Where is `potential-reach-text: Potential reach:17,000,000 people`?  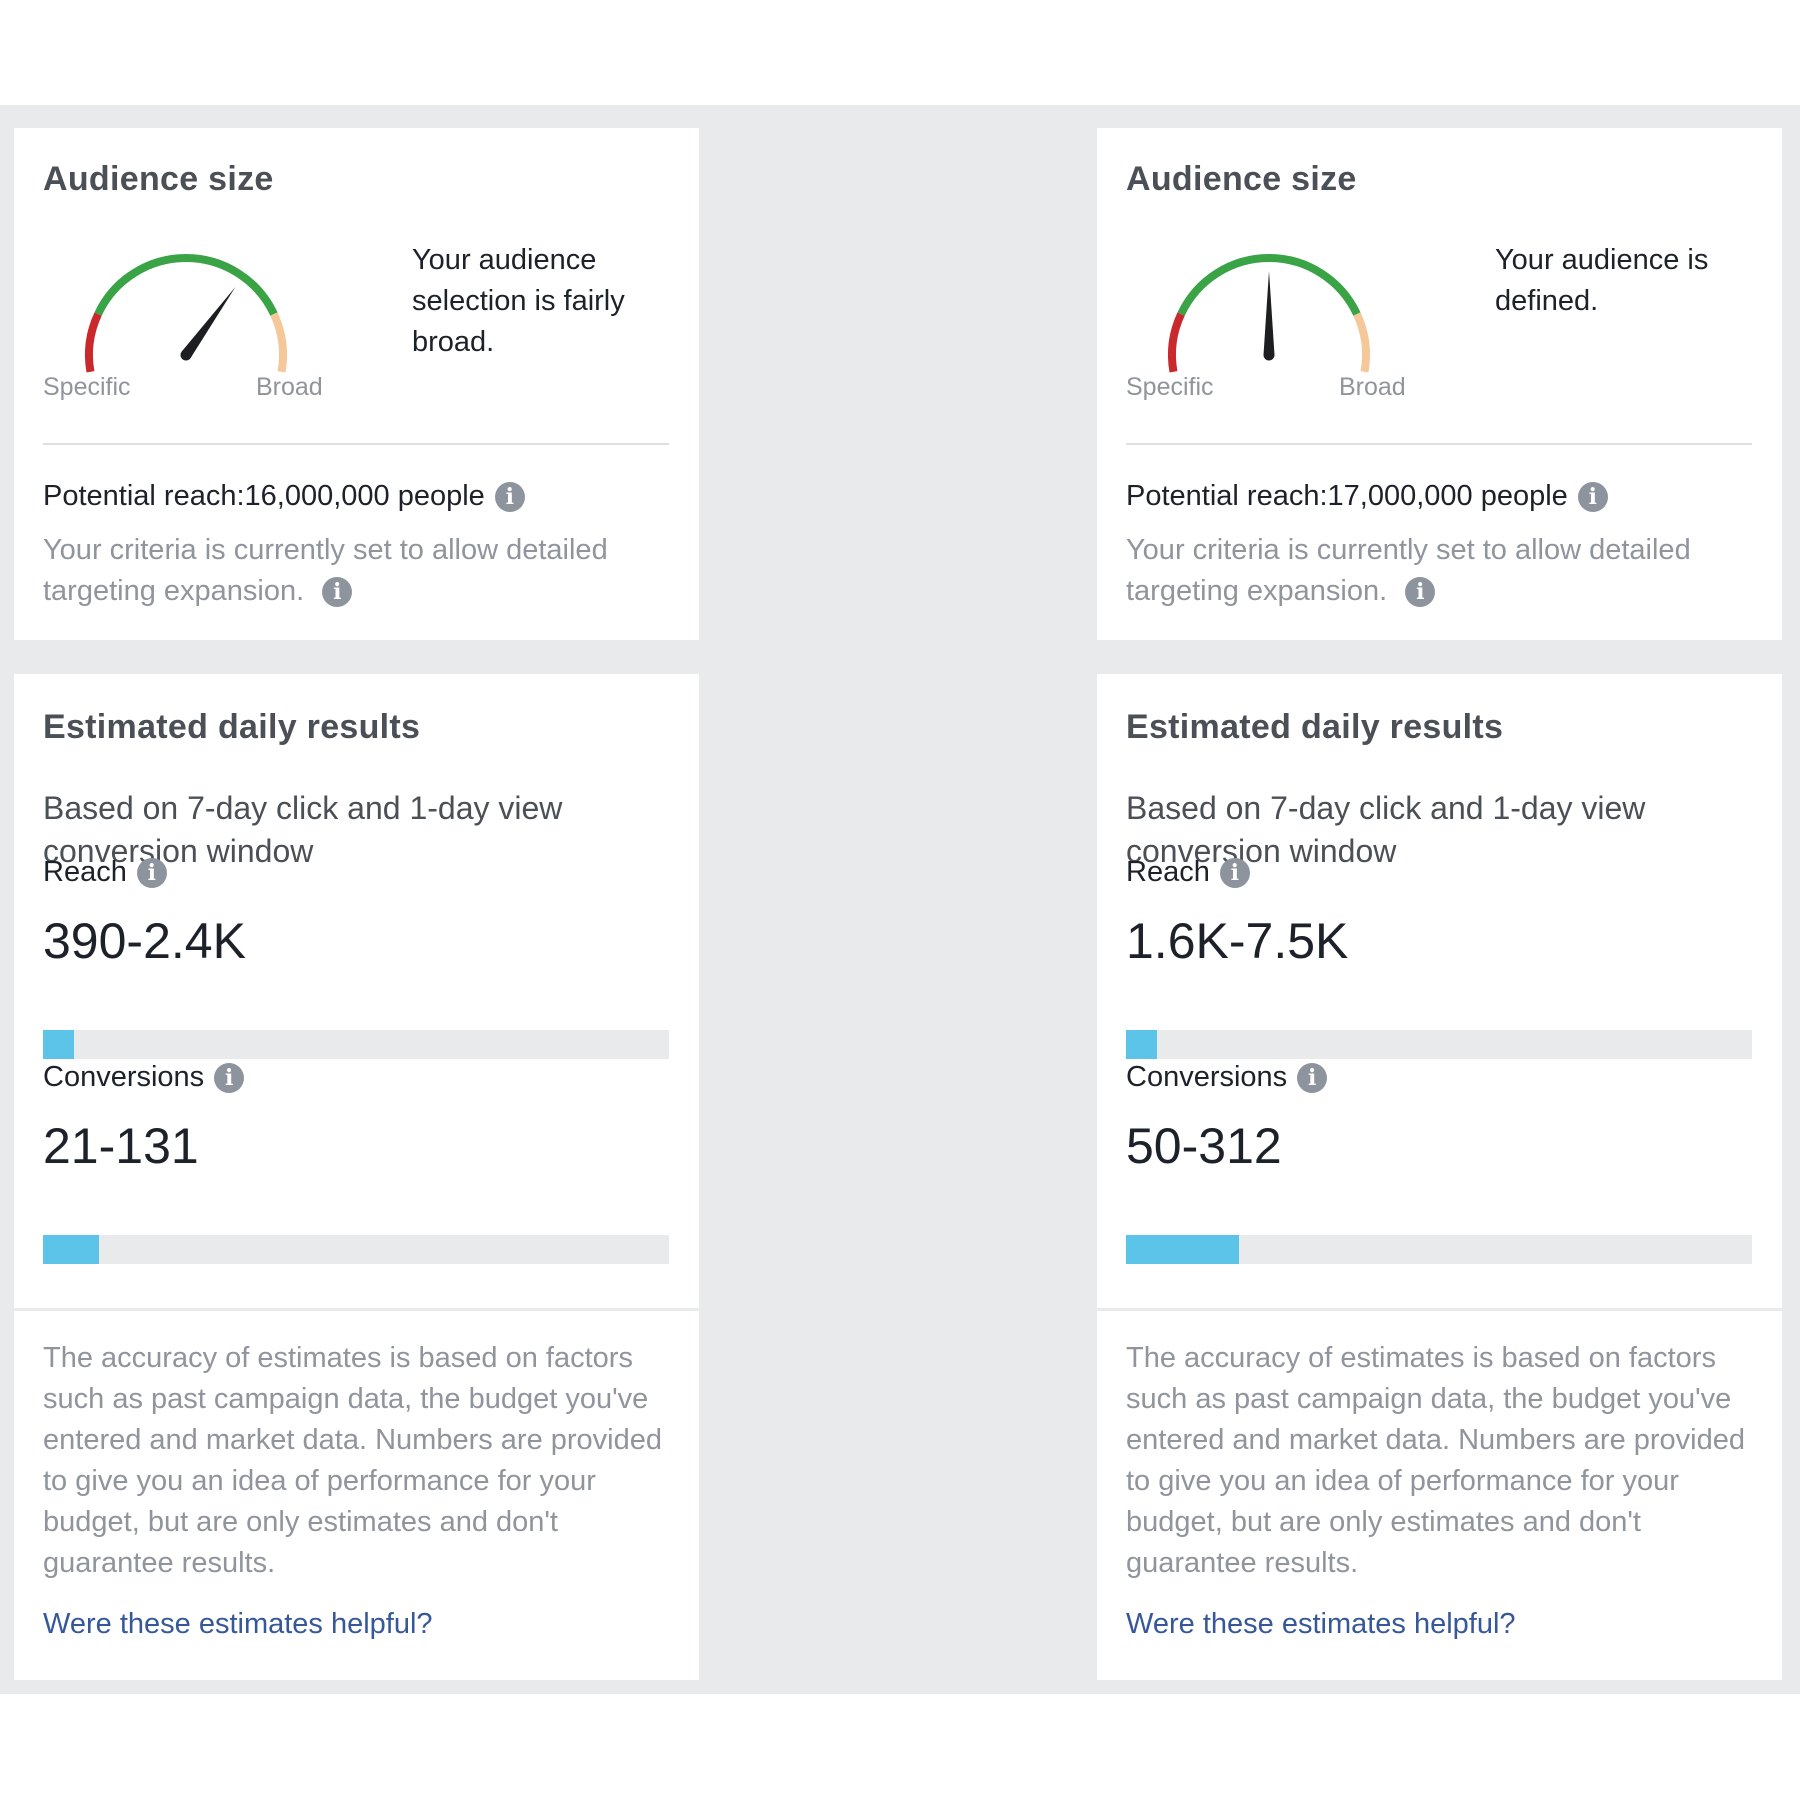 potential-reach-text: Potential reach:17,000,000 people is located at coordinates (1347, 496).